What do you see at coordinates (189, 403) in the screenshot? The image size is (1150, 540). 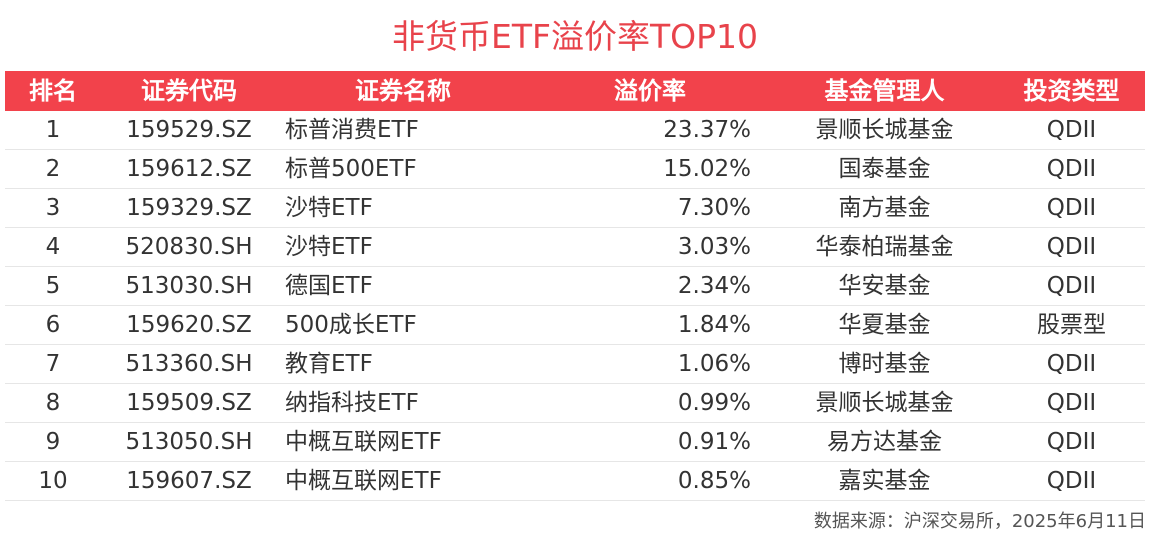 I see `cell-code: 159509.SZ` at bounding box center [189, 403].